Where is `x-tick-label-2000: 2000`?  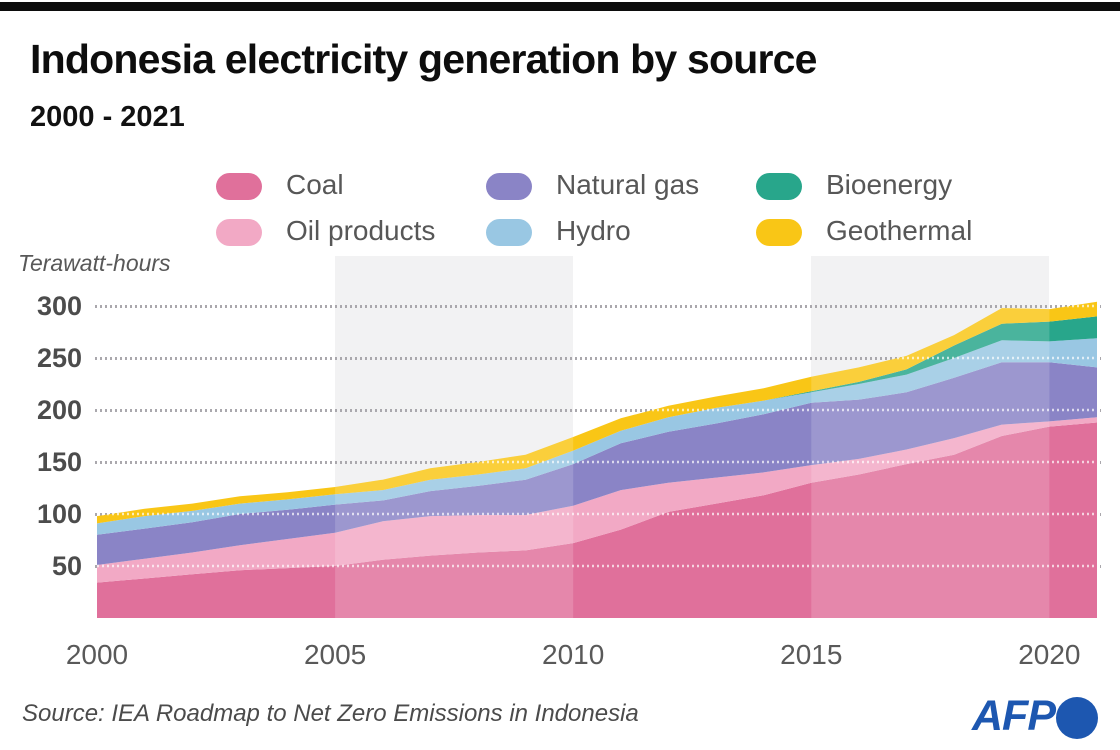
x-tick-label-2000: 2000 is located at coordinates (97, 654).